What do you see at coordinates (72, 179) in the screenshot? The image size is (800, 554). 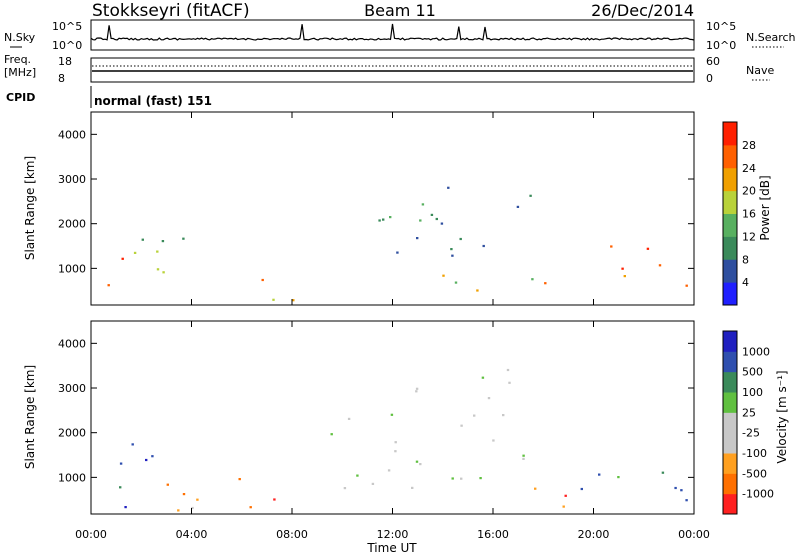 I see `y-tick-label: 3000` at bounding box center [72, 179].